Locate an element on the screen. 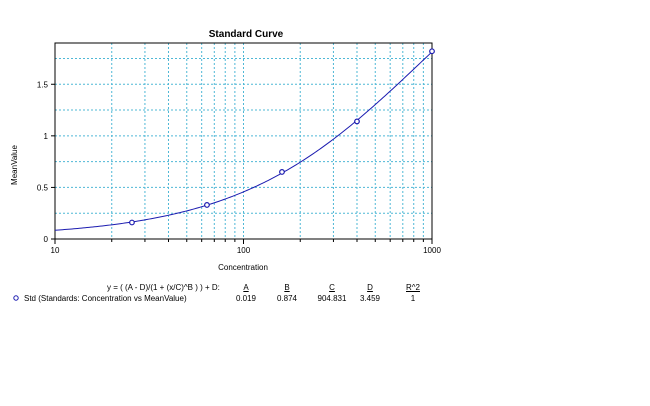 The width and height of the screenshot is (650, 406). y-tick-label: 1 is located at coordinates (46, 136).